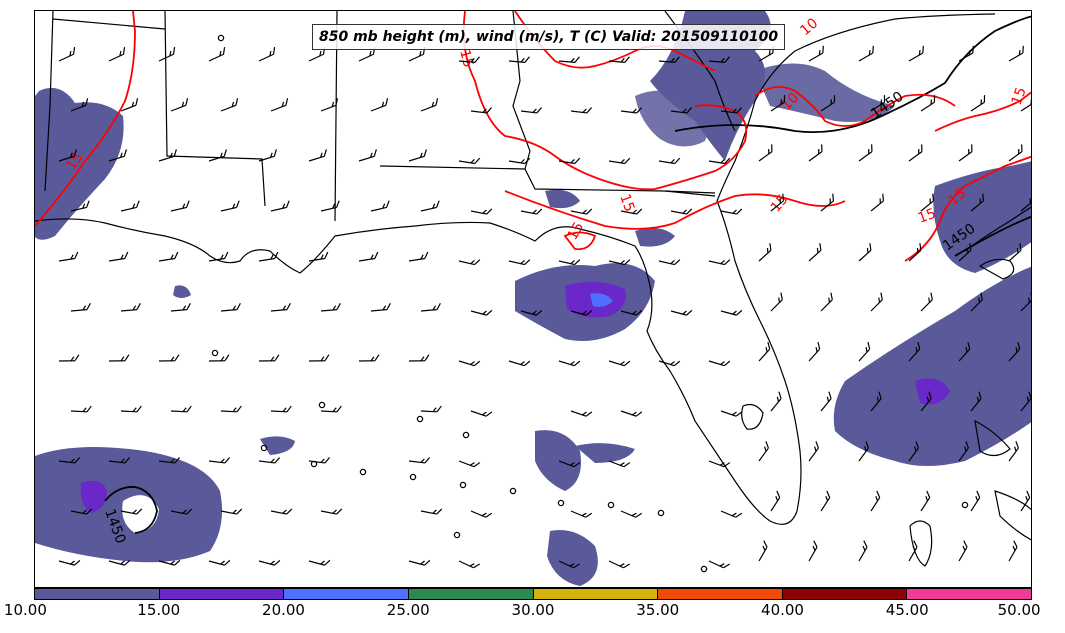 Image resolution: width=1065 pixels, height=633 pixels. I want to click on precip-area-ne-band, so click(825, 92).